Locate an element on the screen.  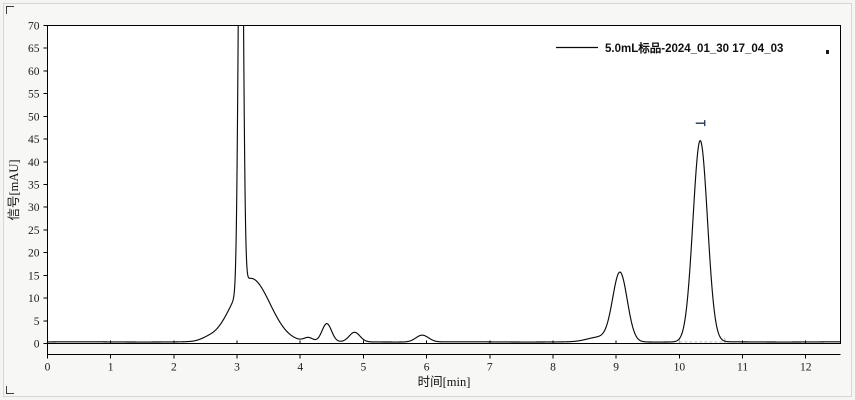
y-tick-label: 10 is located at coordinates (34, 299).